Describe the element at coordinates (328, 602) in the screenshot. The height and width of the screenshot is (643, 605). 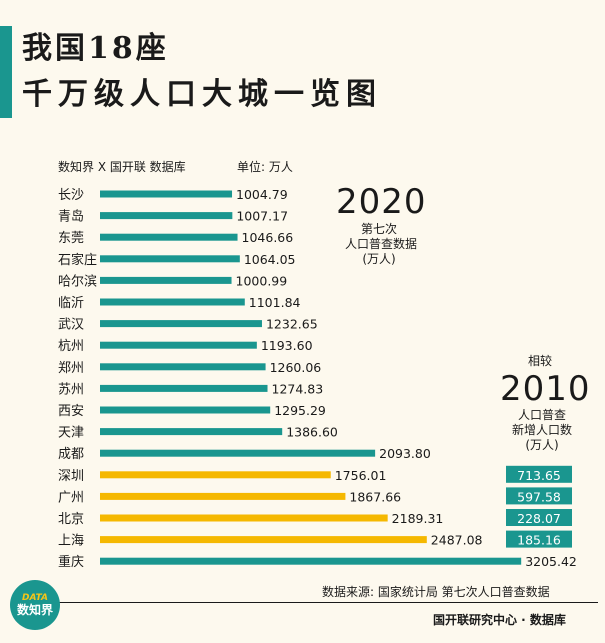
I see `footer-divider` at that location.